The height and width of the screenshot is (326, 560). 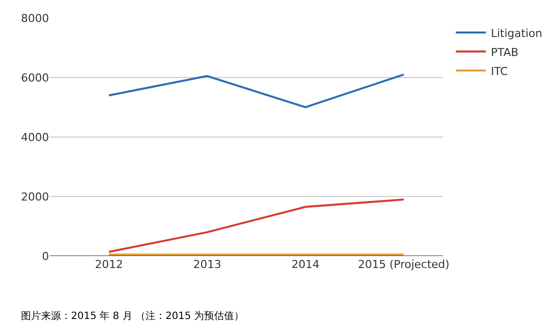 What do you see at coordinates (108, 264) in the screenshot?
I see `x-tick-label: 2012` at bounding box center [108, 264].